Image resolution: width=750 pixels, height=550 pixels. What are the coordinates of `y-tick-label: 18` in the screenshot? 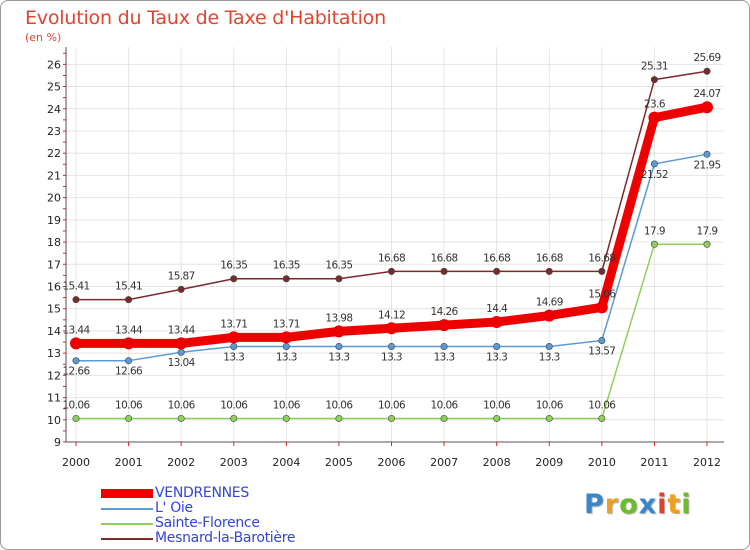 It's located at (54, 242).